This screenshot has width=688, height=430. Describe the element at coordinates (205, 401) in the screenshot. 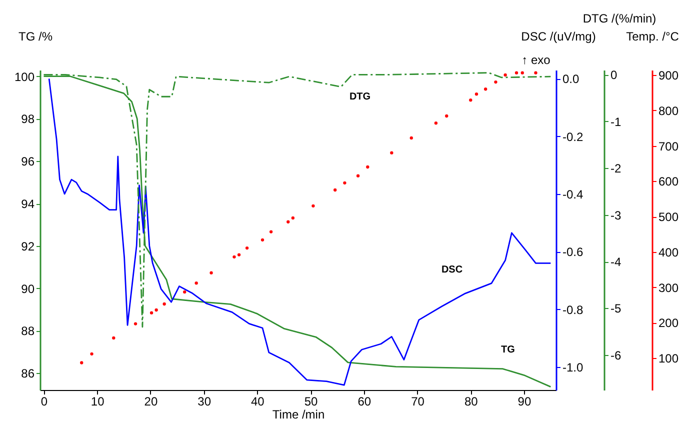

I see `x-tick-label: 30` at that location.